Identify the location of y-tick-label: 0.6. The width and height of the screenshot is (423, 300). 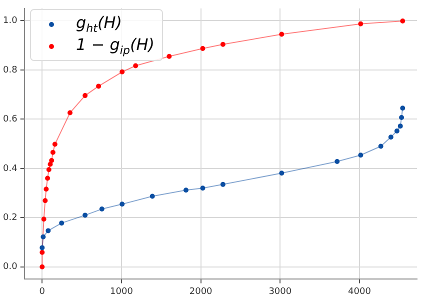
(10, 119).